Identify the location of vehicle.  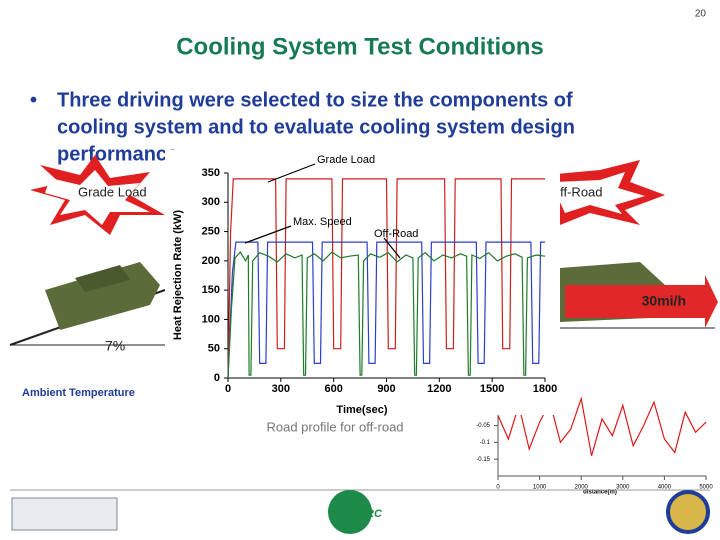
(102, 296).